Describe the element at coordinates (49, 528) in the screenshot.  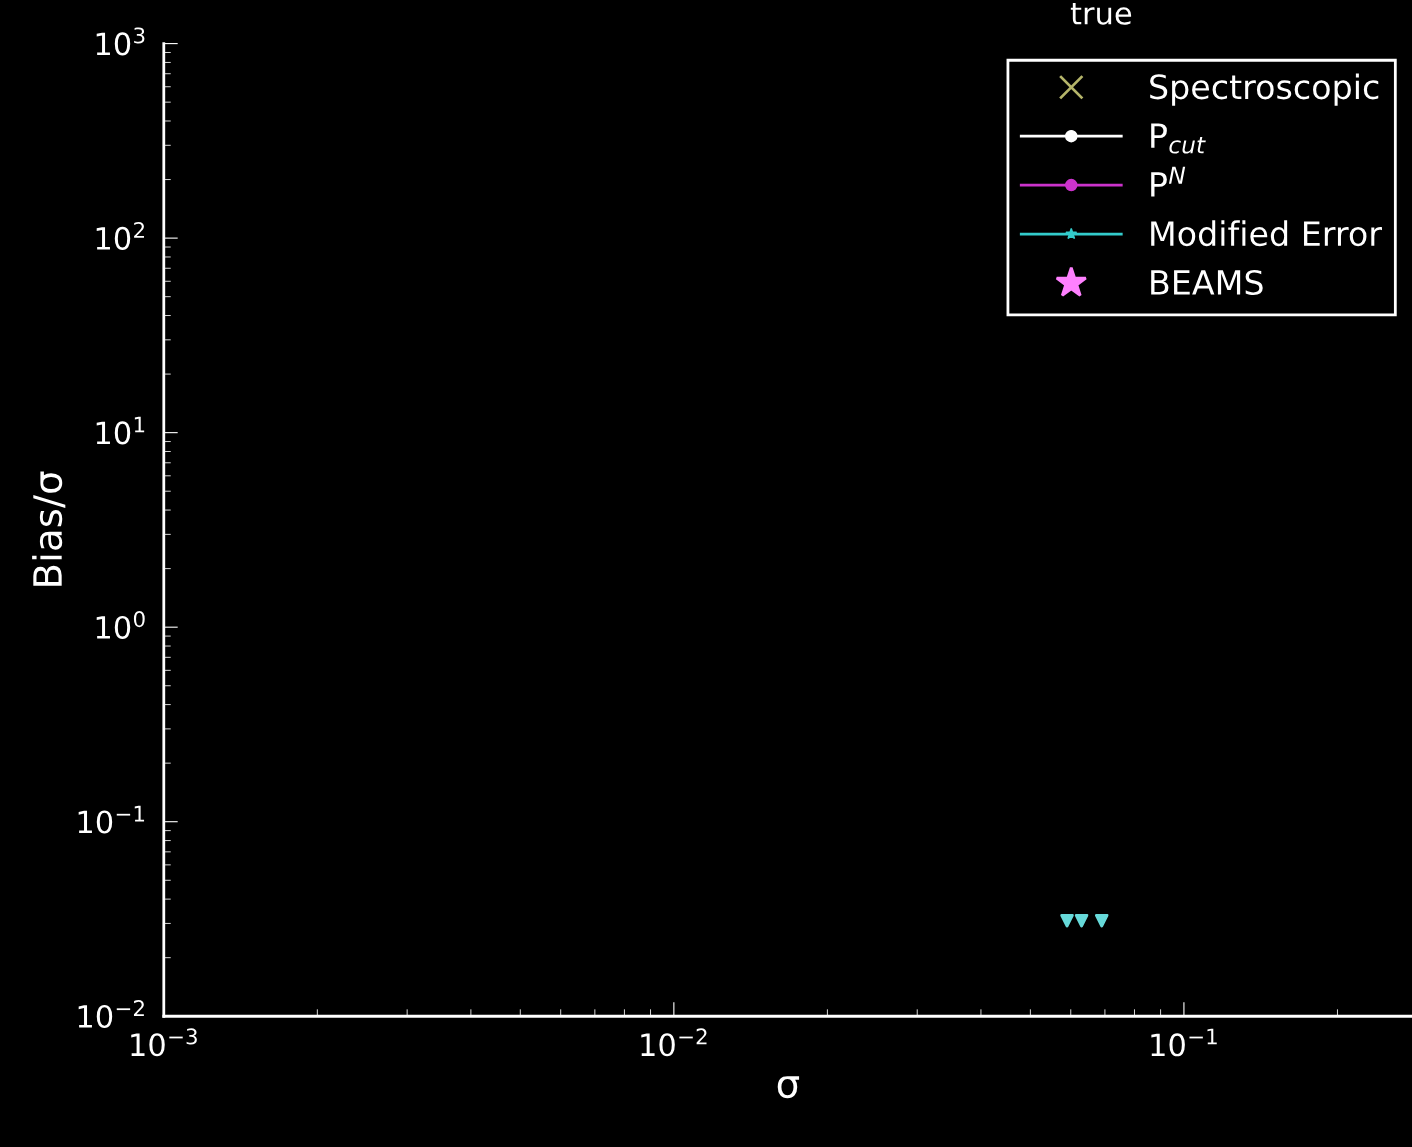
I see `y-axis-title: Bias/σ` at that location.